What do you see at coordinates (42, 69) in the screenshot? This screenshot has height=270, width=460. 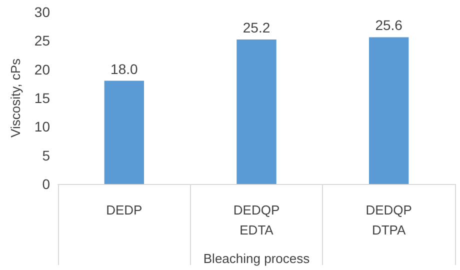 I see `y-tick-label: 20` at bounding box center [42, 69].